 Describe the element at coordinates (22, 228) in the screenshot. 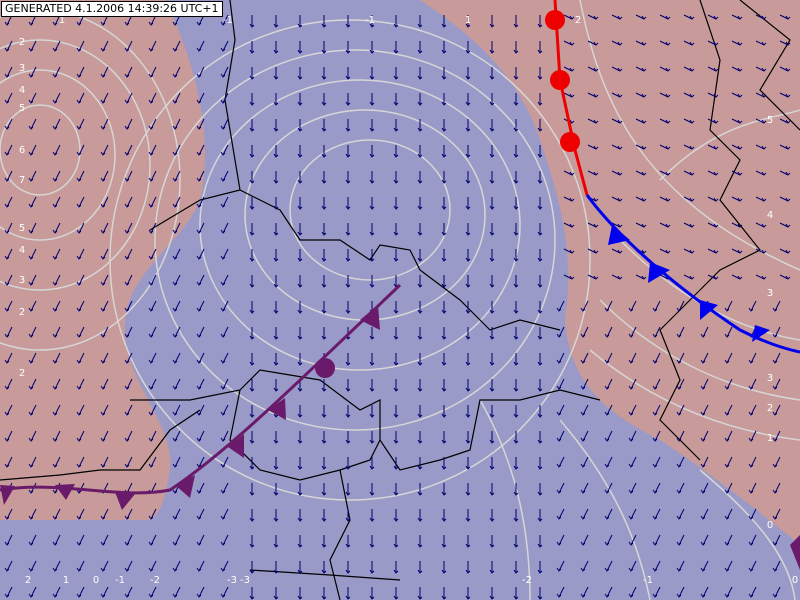

I see `isobar-label: 5` at that location.